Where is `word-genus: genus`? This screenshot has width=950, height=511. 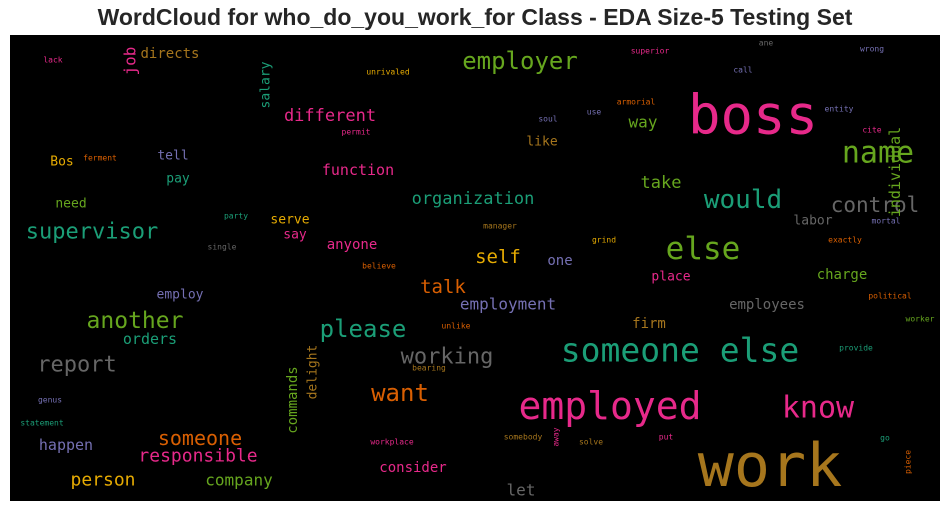 word-genus: genus is located at coordinates (50, 400).